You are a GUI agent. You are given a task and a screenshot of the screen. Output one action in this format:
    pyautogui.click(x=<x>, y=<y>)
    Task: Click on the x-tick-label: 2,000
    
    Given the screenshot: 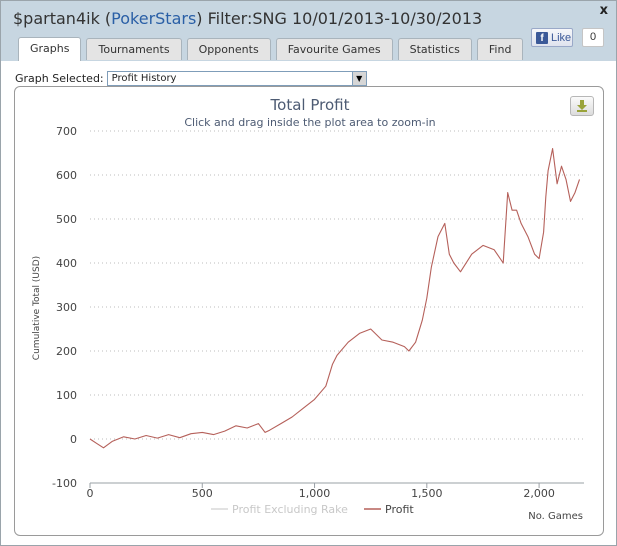 What is the action you would take?
    pyautogui.click(x=539, y=493)
    